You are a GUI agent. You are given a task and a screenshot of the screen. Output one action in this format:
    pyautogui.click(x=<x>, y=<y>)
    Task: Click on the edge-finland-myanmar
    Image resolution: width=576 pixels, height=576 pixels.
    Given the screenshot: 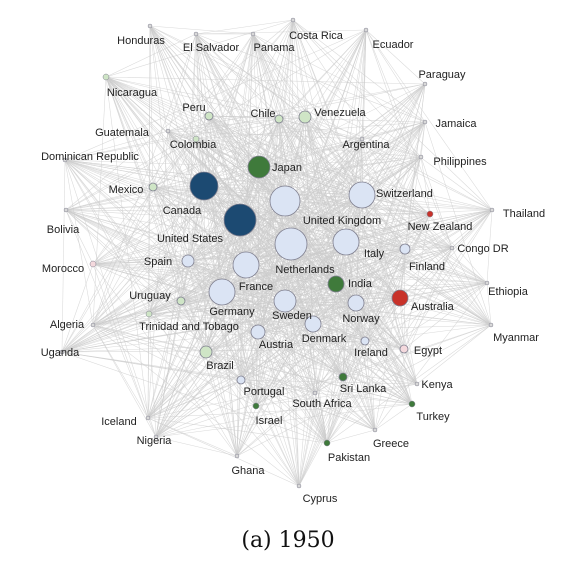 What is the action you would take?
    pyautogui.click(x=448, y=287)
    